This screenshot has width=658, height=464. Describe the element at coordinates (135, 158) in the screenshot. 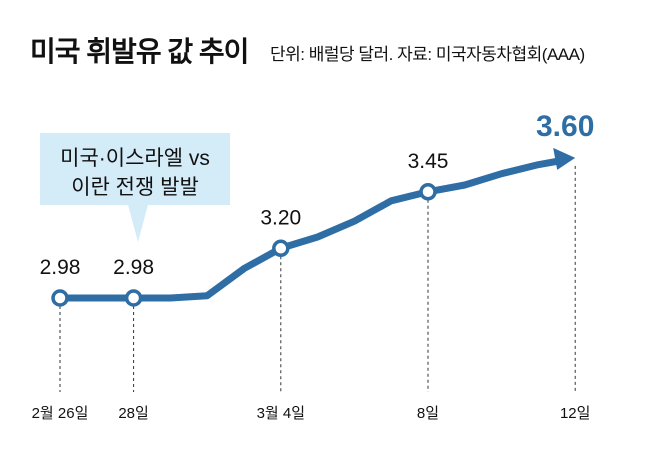

I see `annotation-line-1: 미국·이스라엘 vs` at that location.